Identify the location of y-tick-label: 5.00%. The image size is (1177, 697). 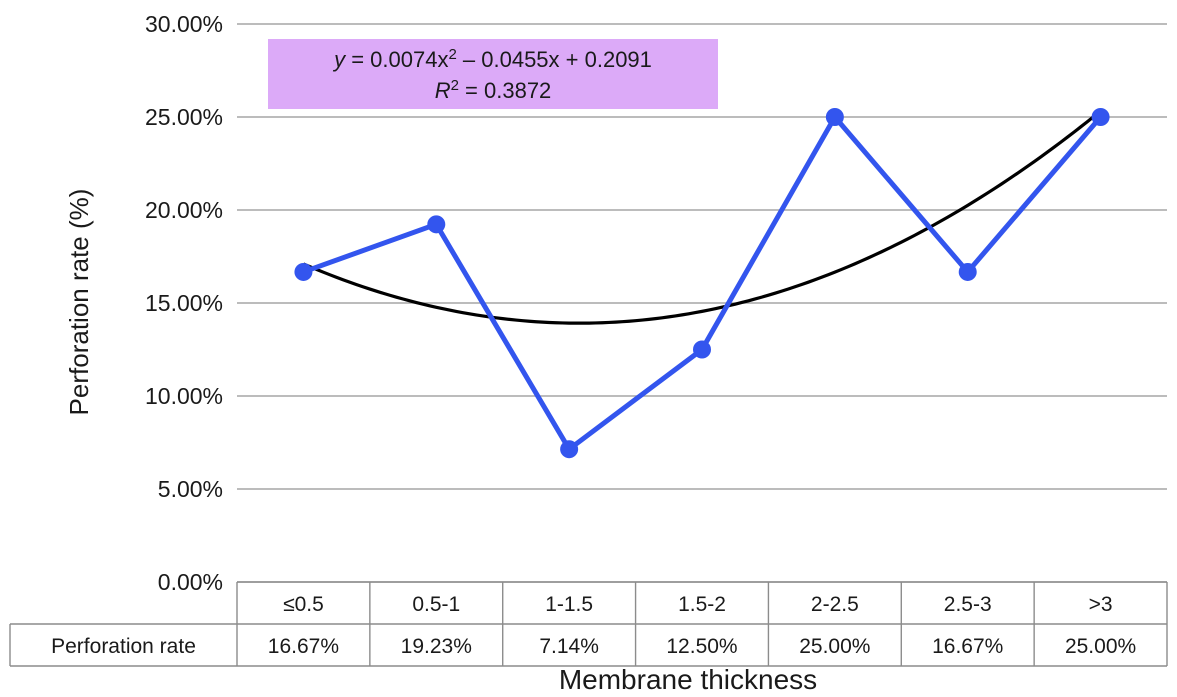
(190, 489).